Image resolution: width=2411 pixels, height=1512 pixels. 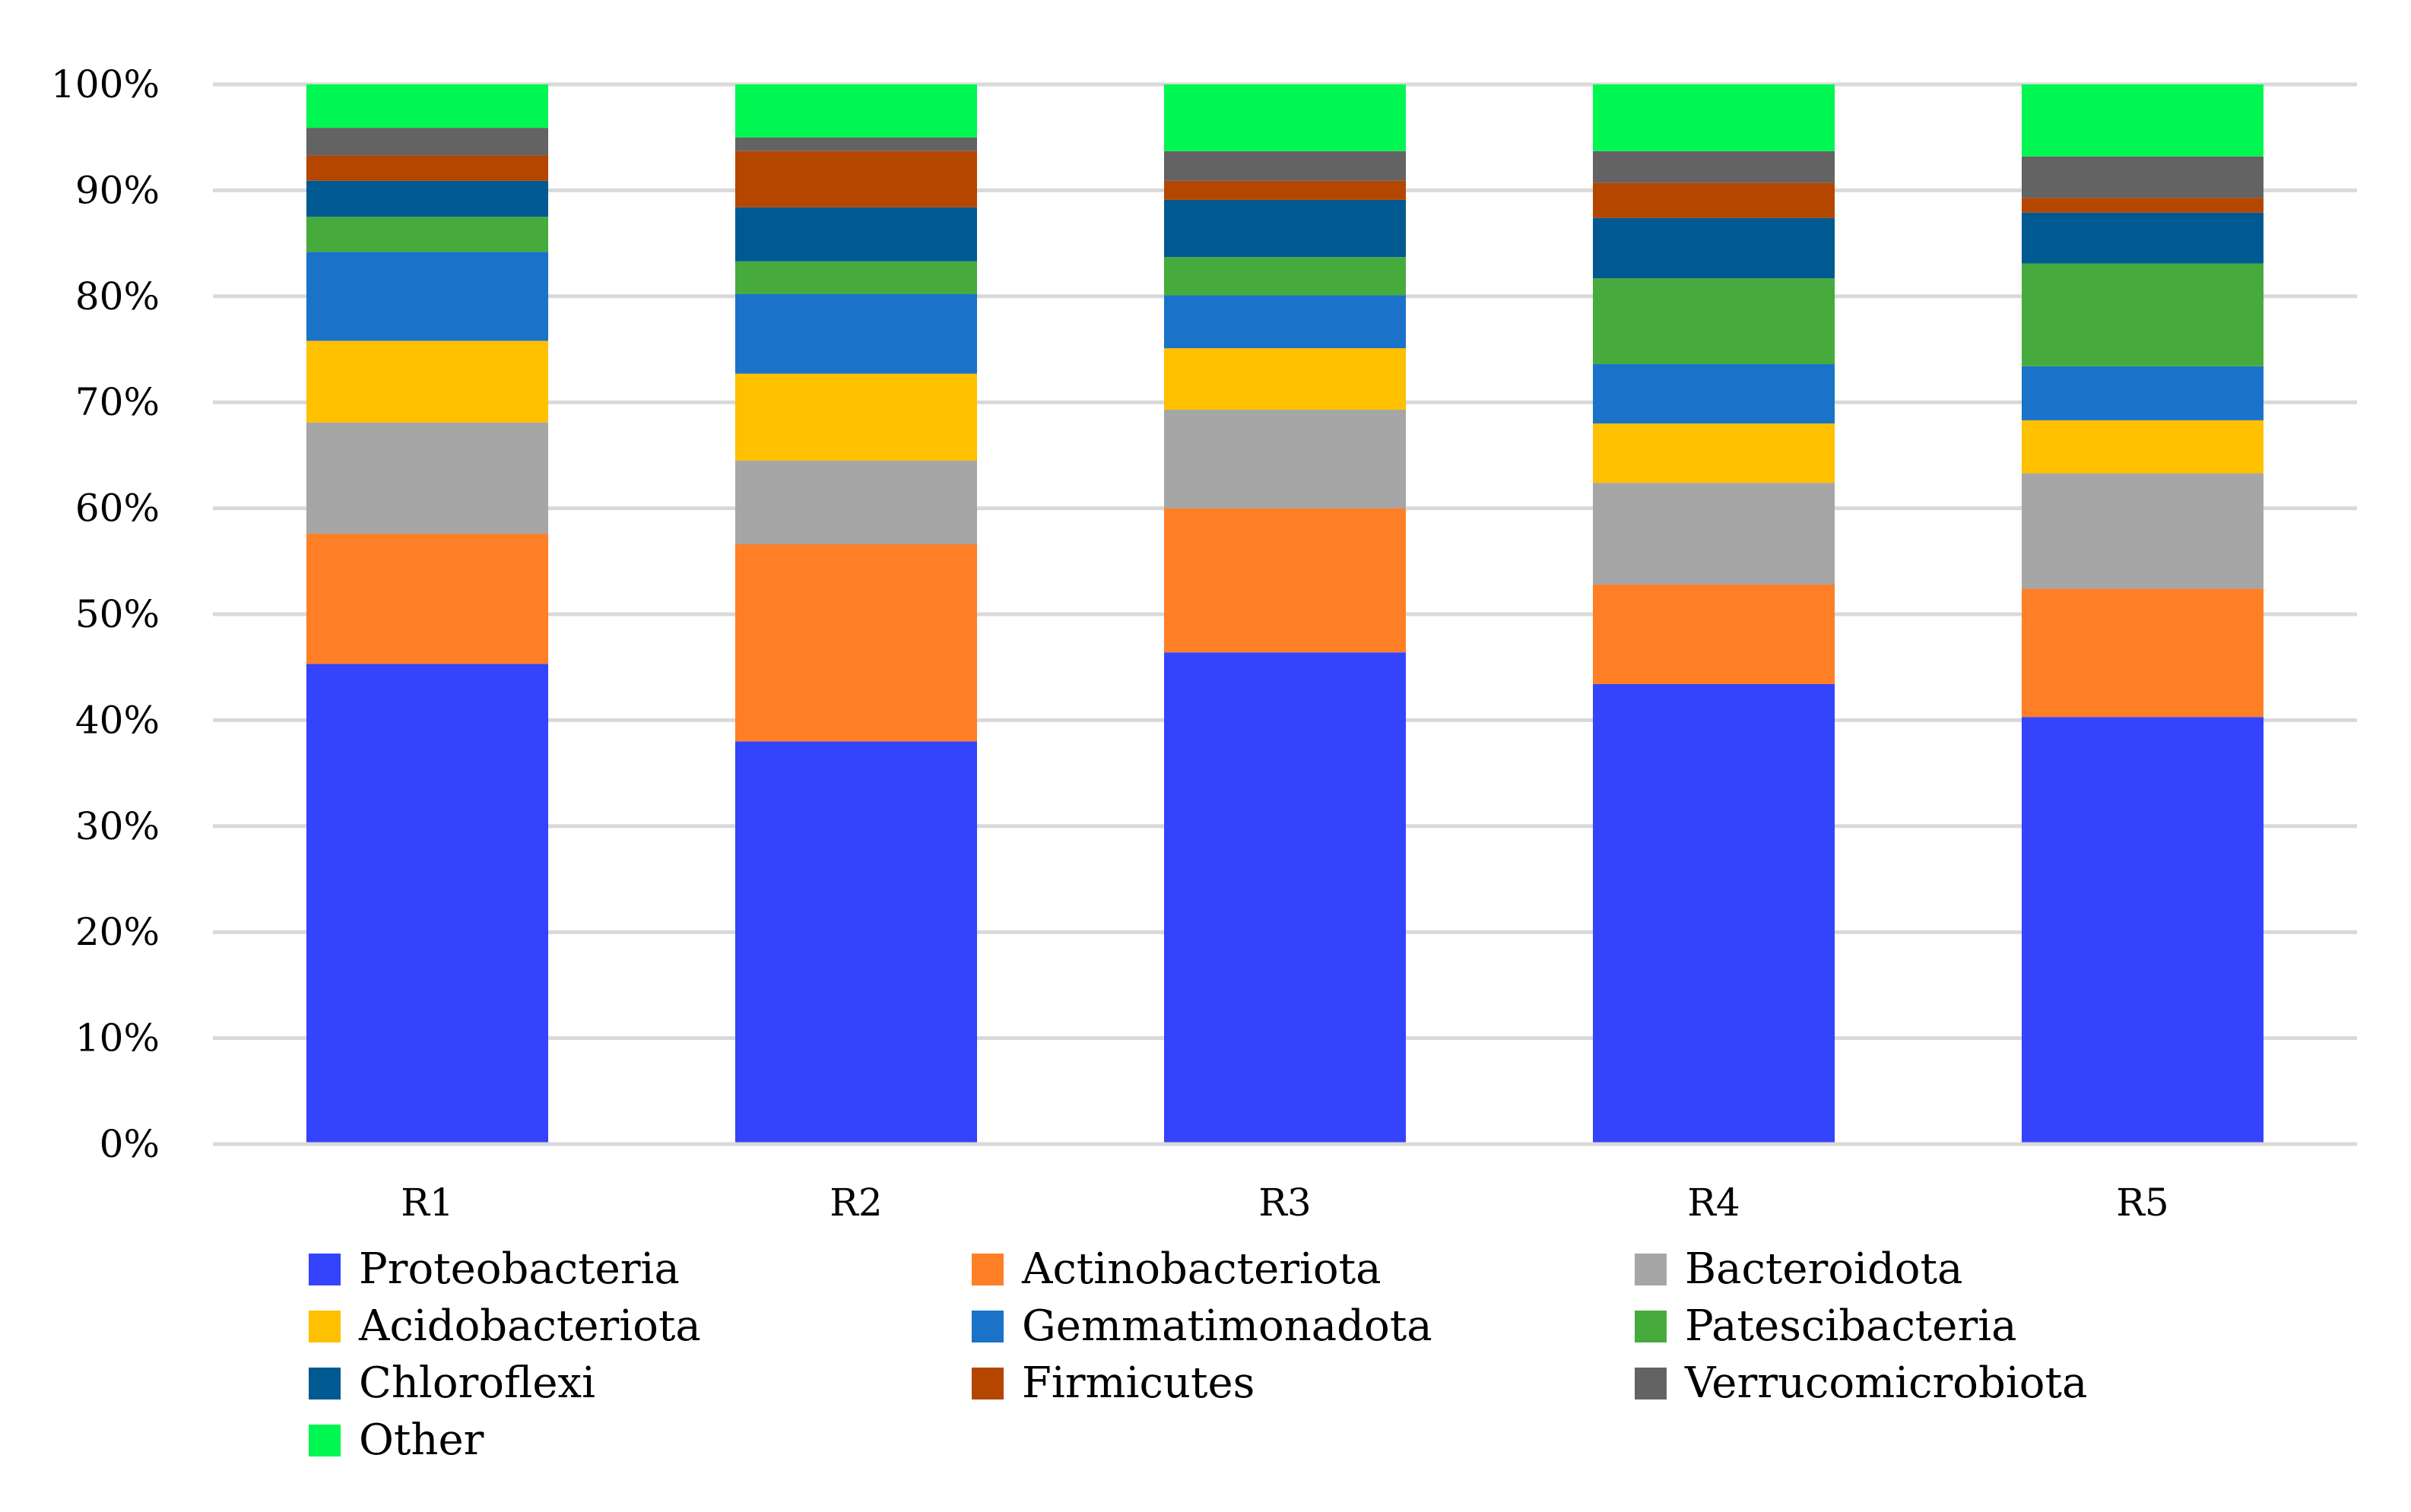 I want to click on x-tick-label: R5, so click(x=2142, y=1203).